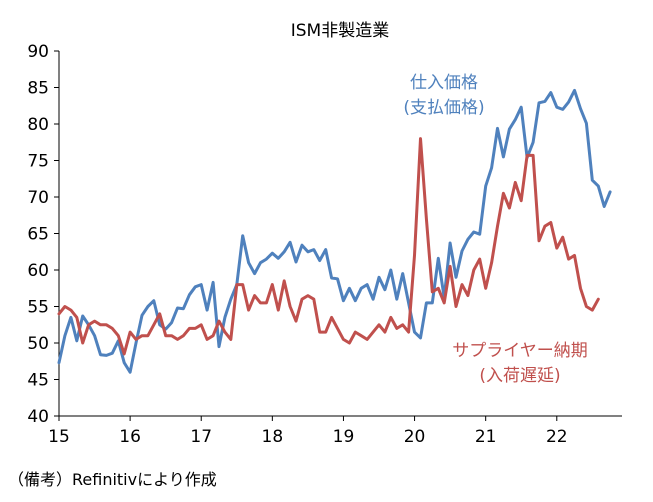 The image size is (653, 502). Describe the element at coordinates (38, 125) in the screenshot. I see `y-tick-label: 80` at that location.